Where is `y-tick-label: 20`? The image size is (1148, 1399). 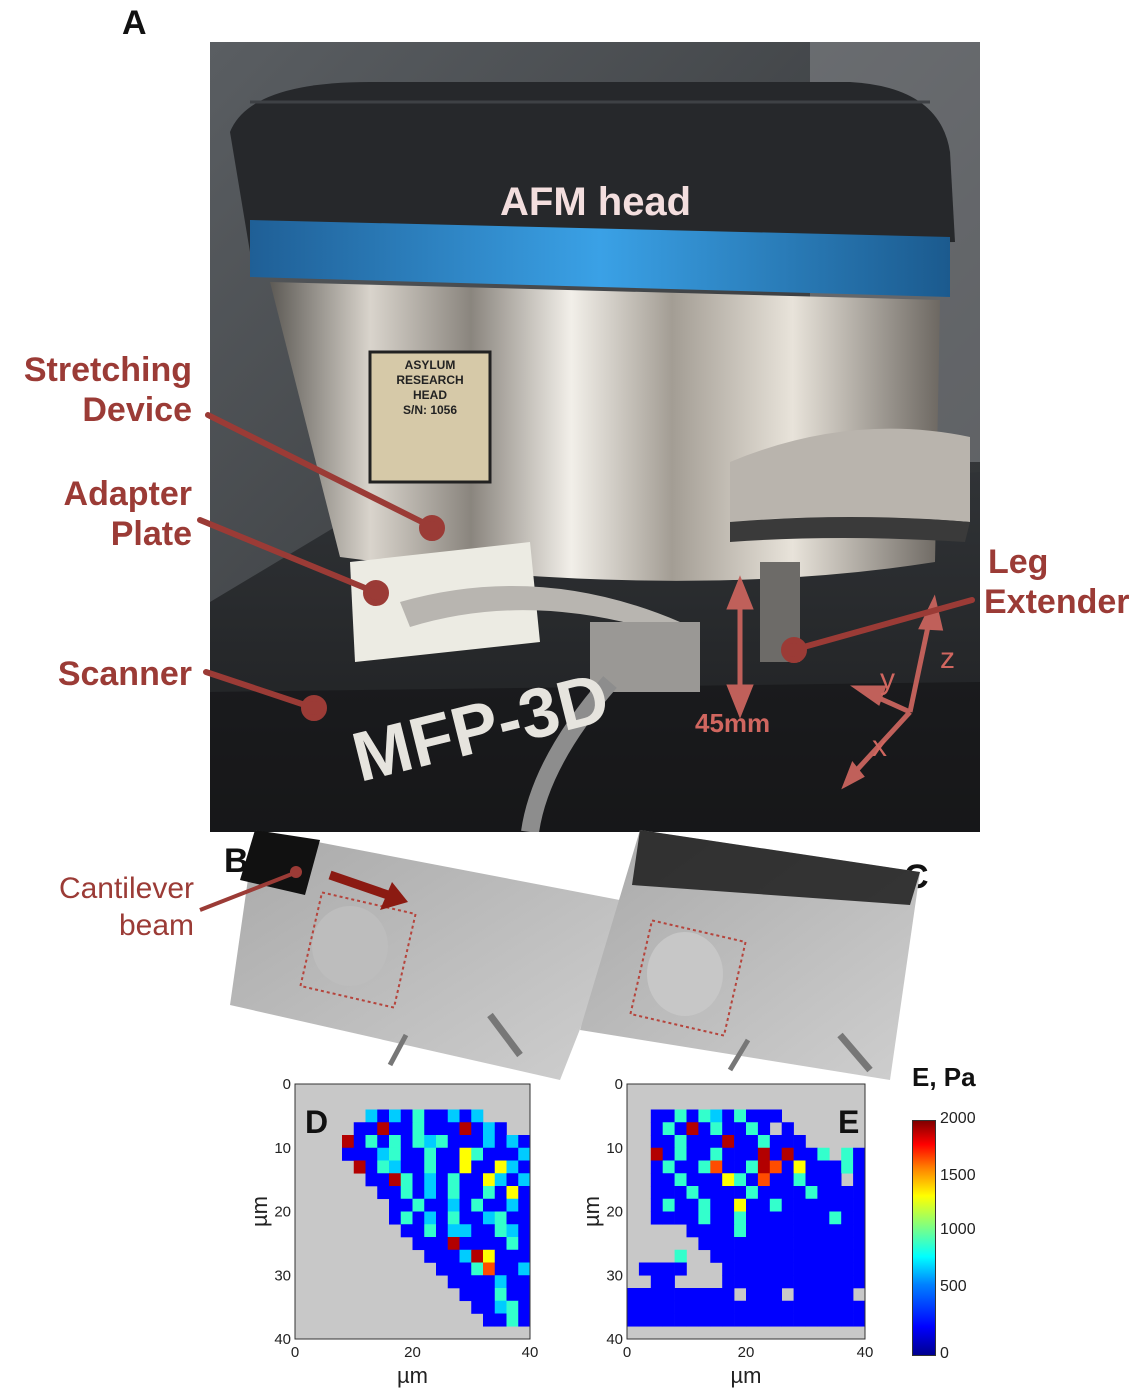
y-tick-label: 20 is located at coordinates (282, 1212).